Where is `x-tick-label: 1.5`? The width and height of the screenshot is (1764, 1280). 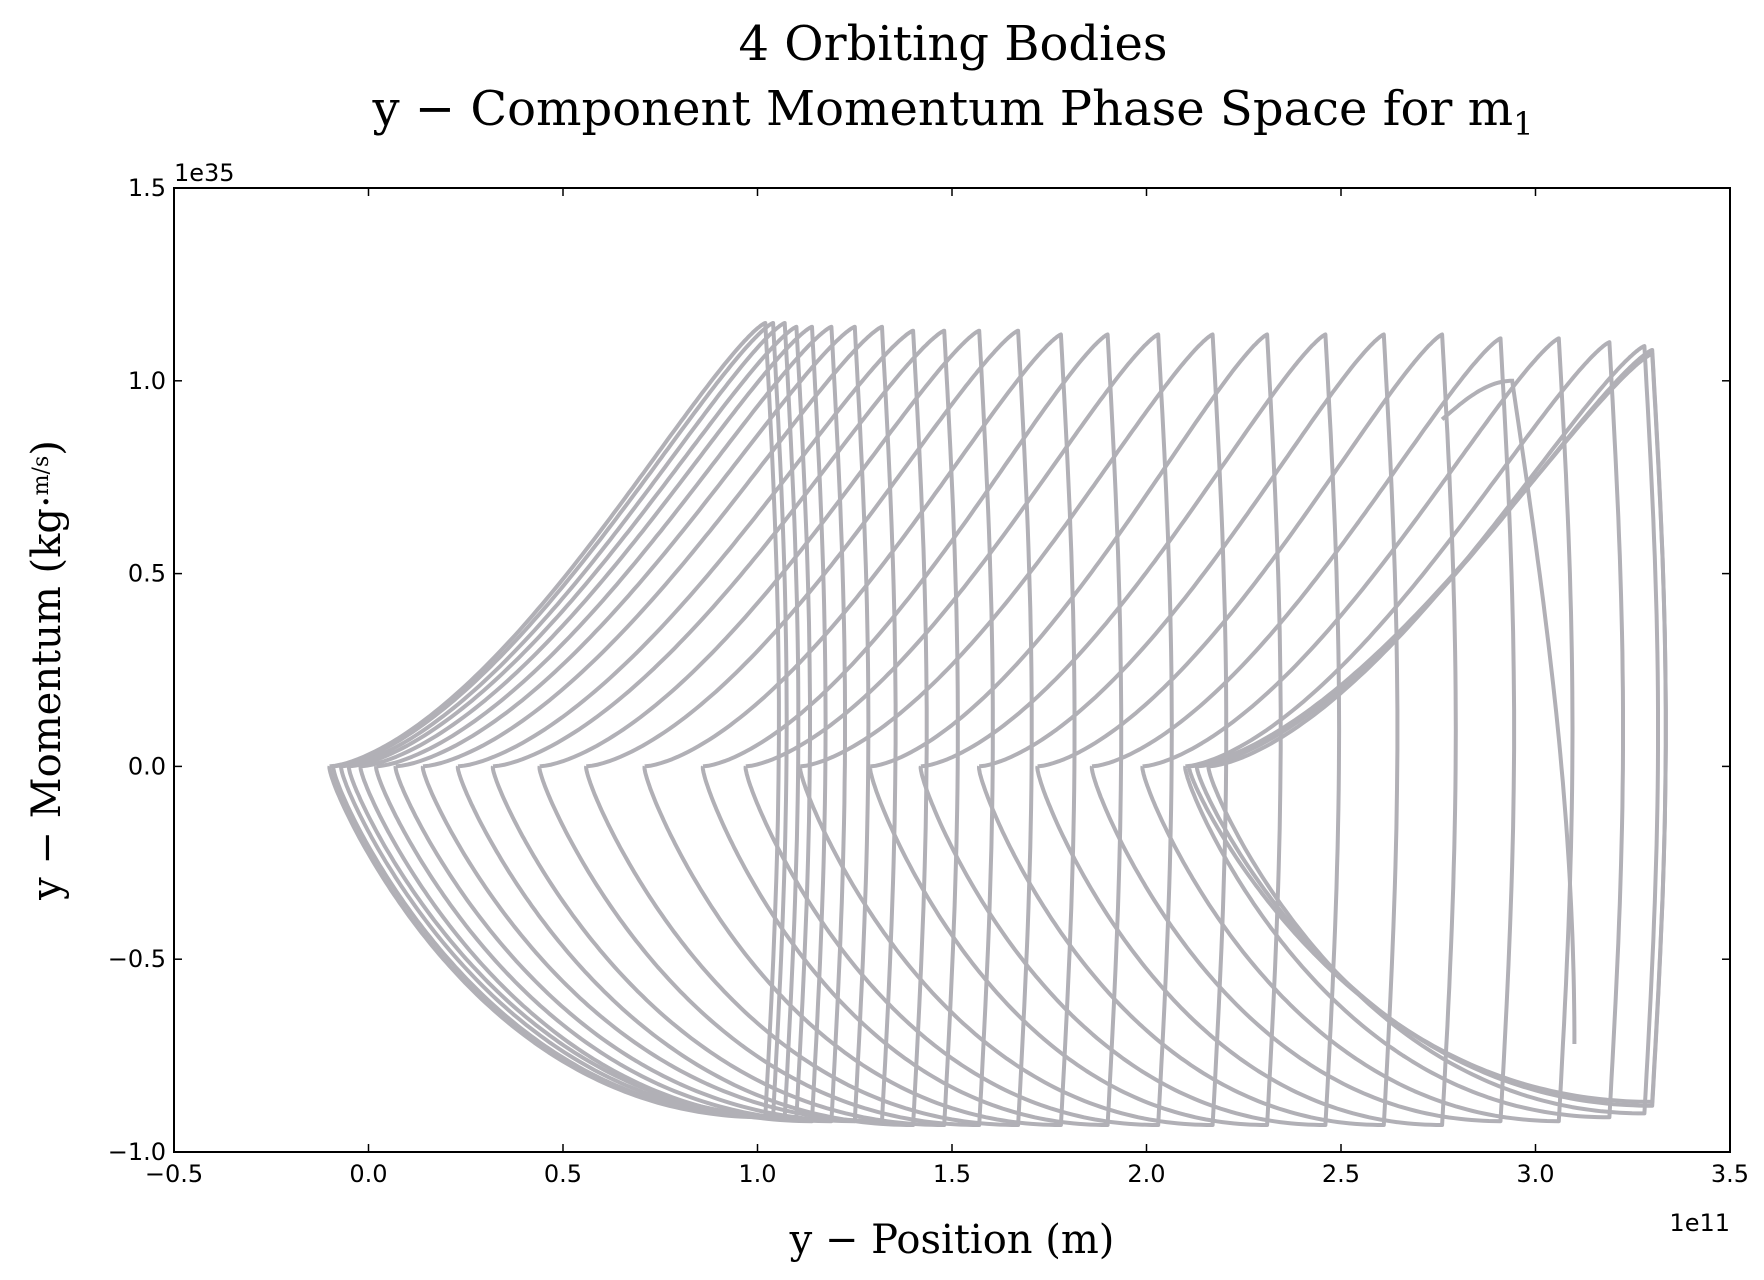
x-tick-label: 1.5 is located at coordinates (952, 1174).